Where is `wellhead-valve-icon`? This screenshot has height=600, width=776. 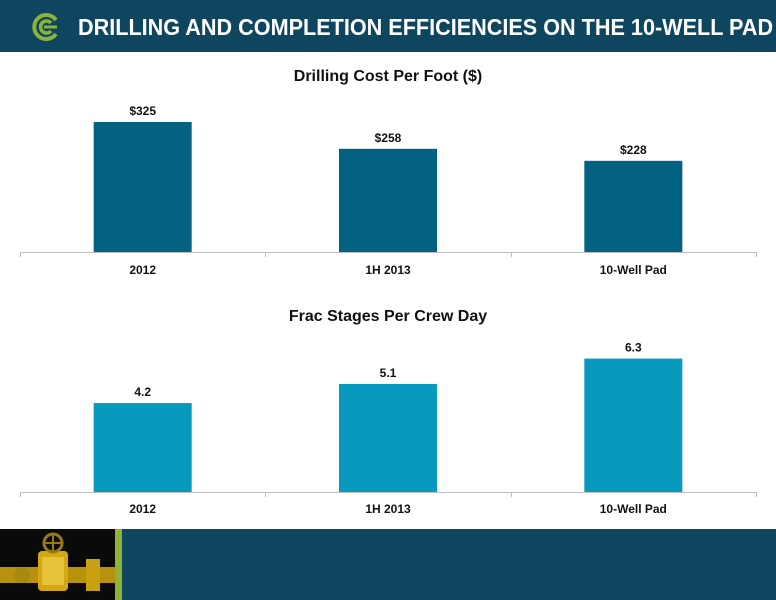 wellhead-valve-icon is located at coordinates (57, 564).